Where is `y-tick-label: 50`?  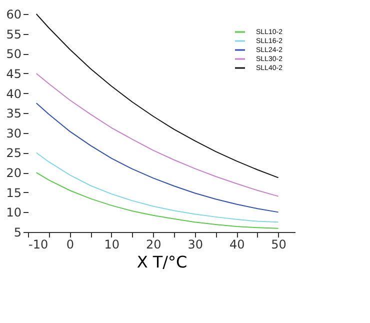 y-tick-label: 50 is located at coordinates (14, 54).